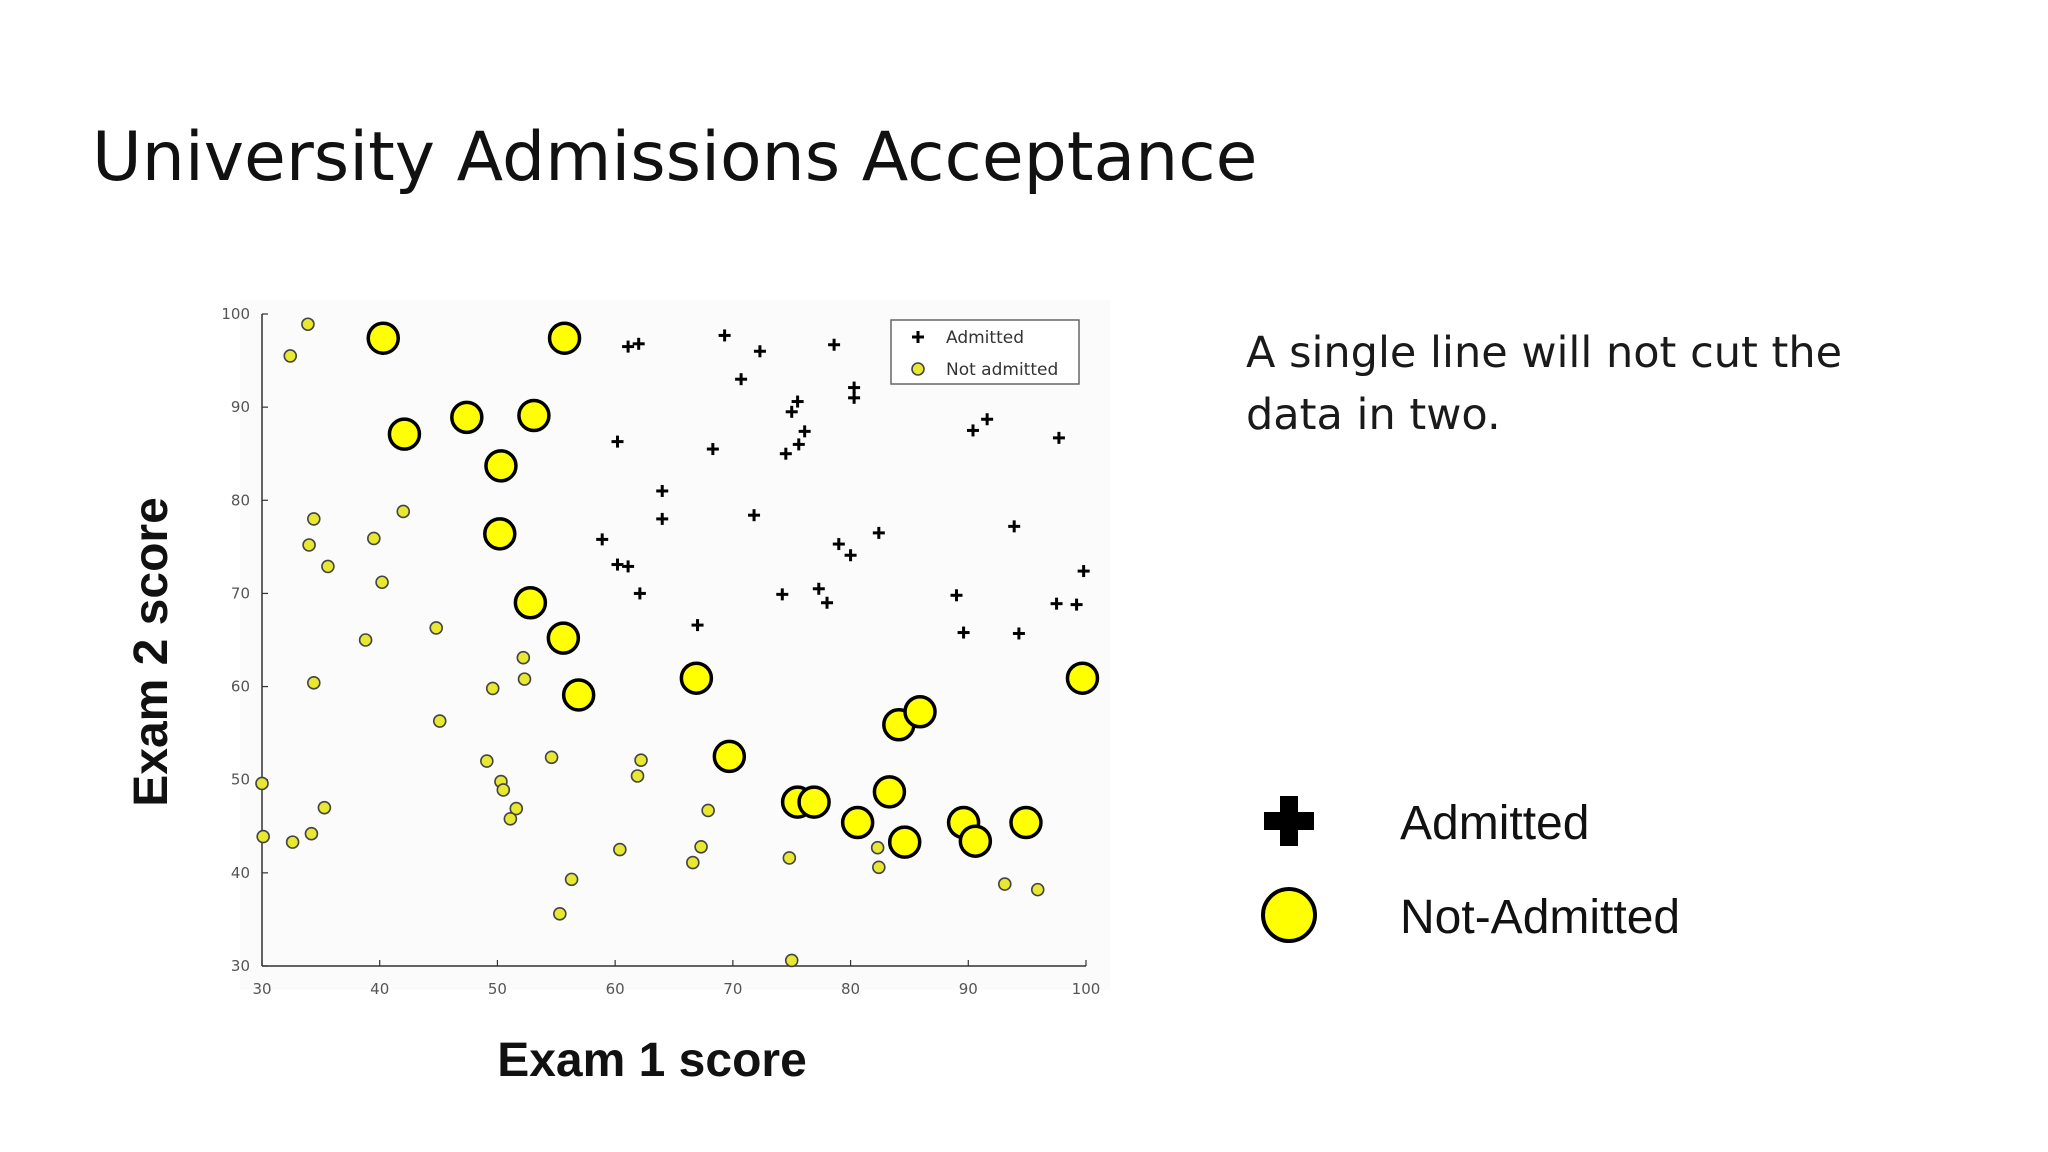 The height and width of the screenshot is (1152, 2048). I want to click on y-tick-label: 60, so click(240, 687).